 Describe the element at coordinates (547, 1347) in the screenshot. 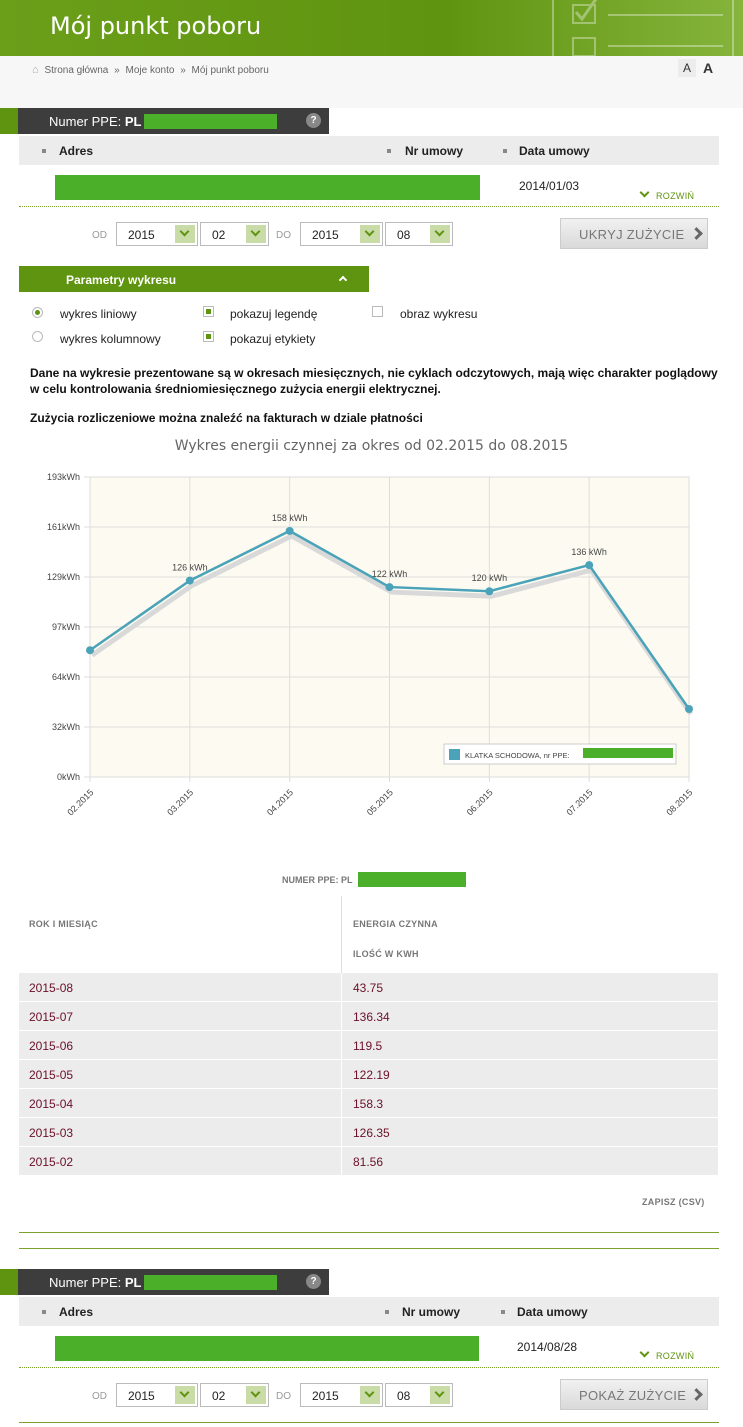

I see `contract-date: 2014/08/28` at that location.